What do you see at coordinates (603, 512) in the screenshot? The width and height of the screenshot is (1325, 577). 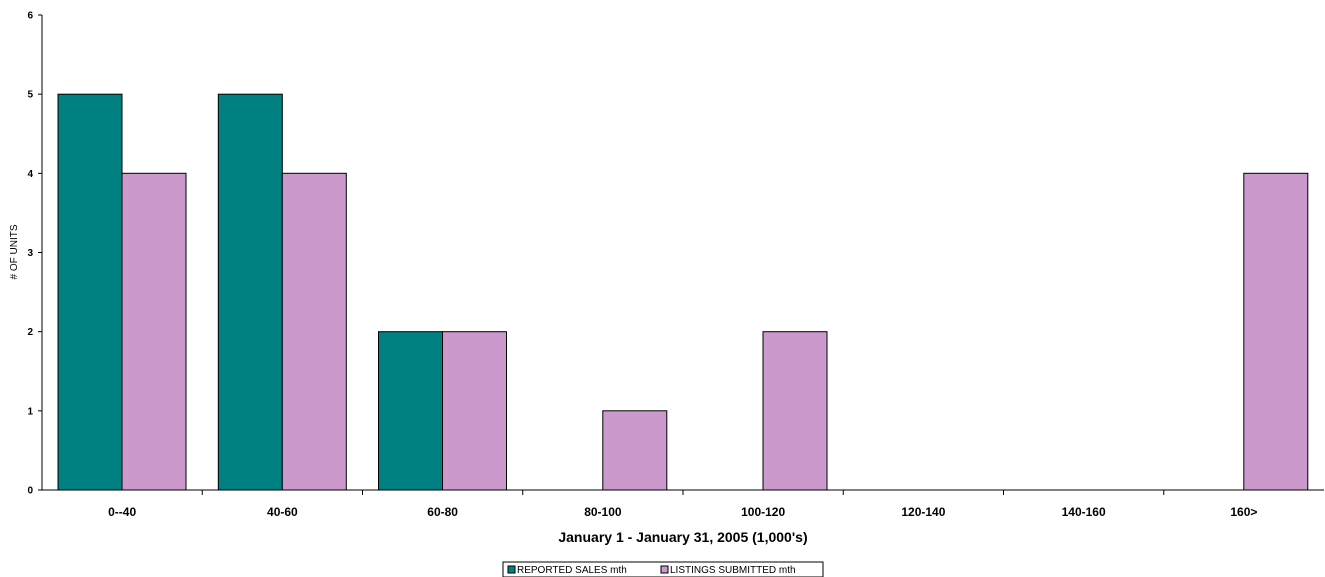 I see `x-tick-label: 80-100` at bounding box center [603, 512].